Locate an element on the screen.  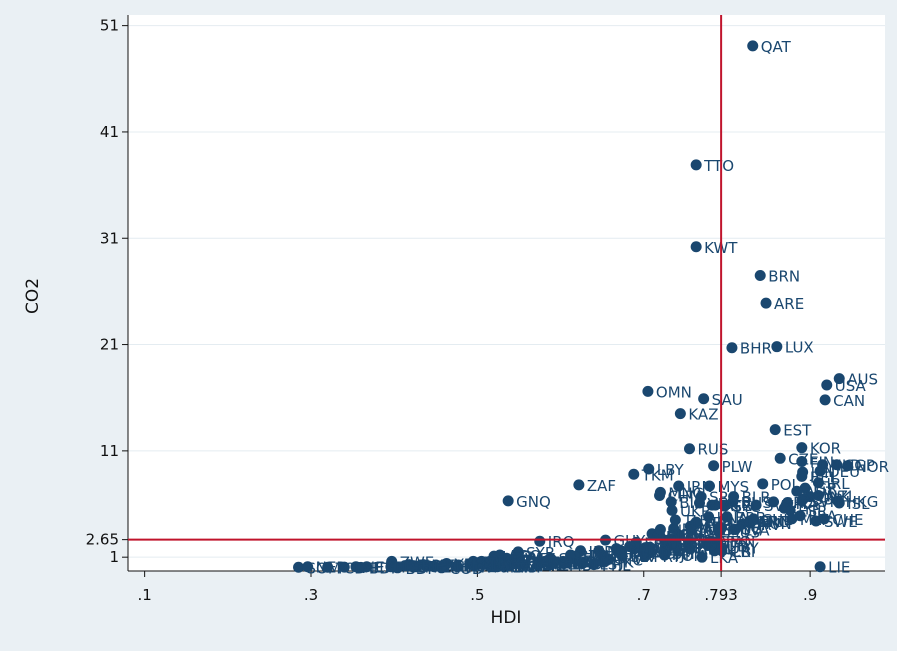
point-label: SOM is located at coordinates (324, 568).